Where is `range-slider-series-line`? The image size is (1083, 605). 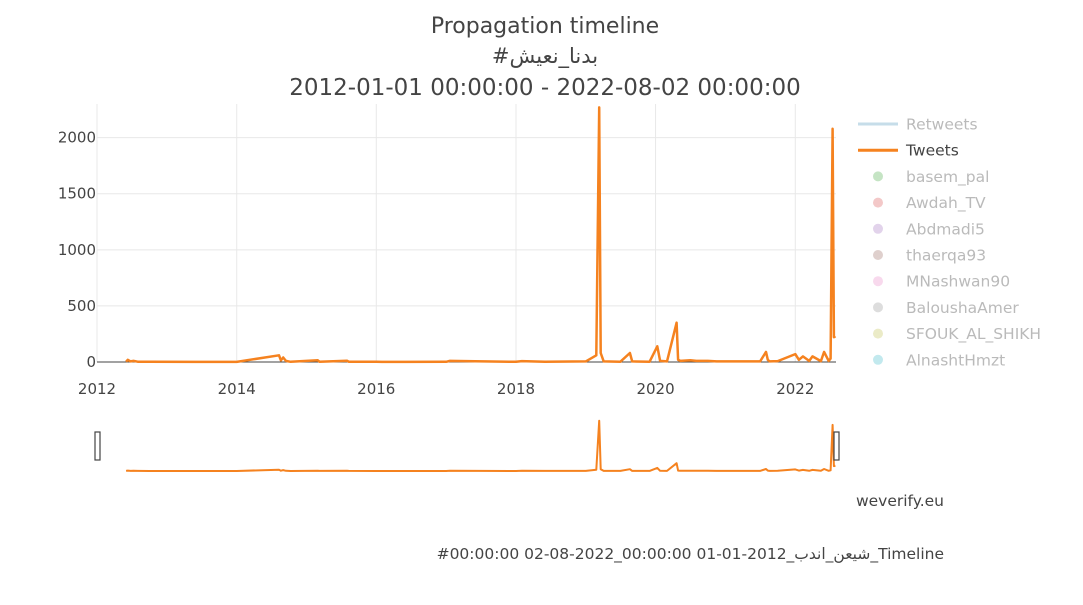 range-slider-series-line is located at coordinates (480, 445).